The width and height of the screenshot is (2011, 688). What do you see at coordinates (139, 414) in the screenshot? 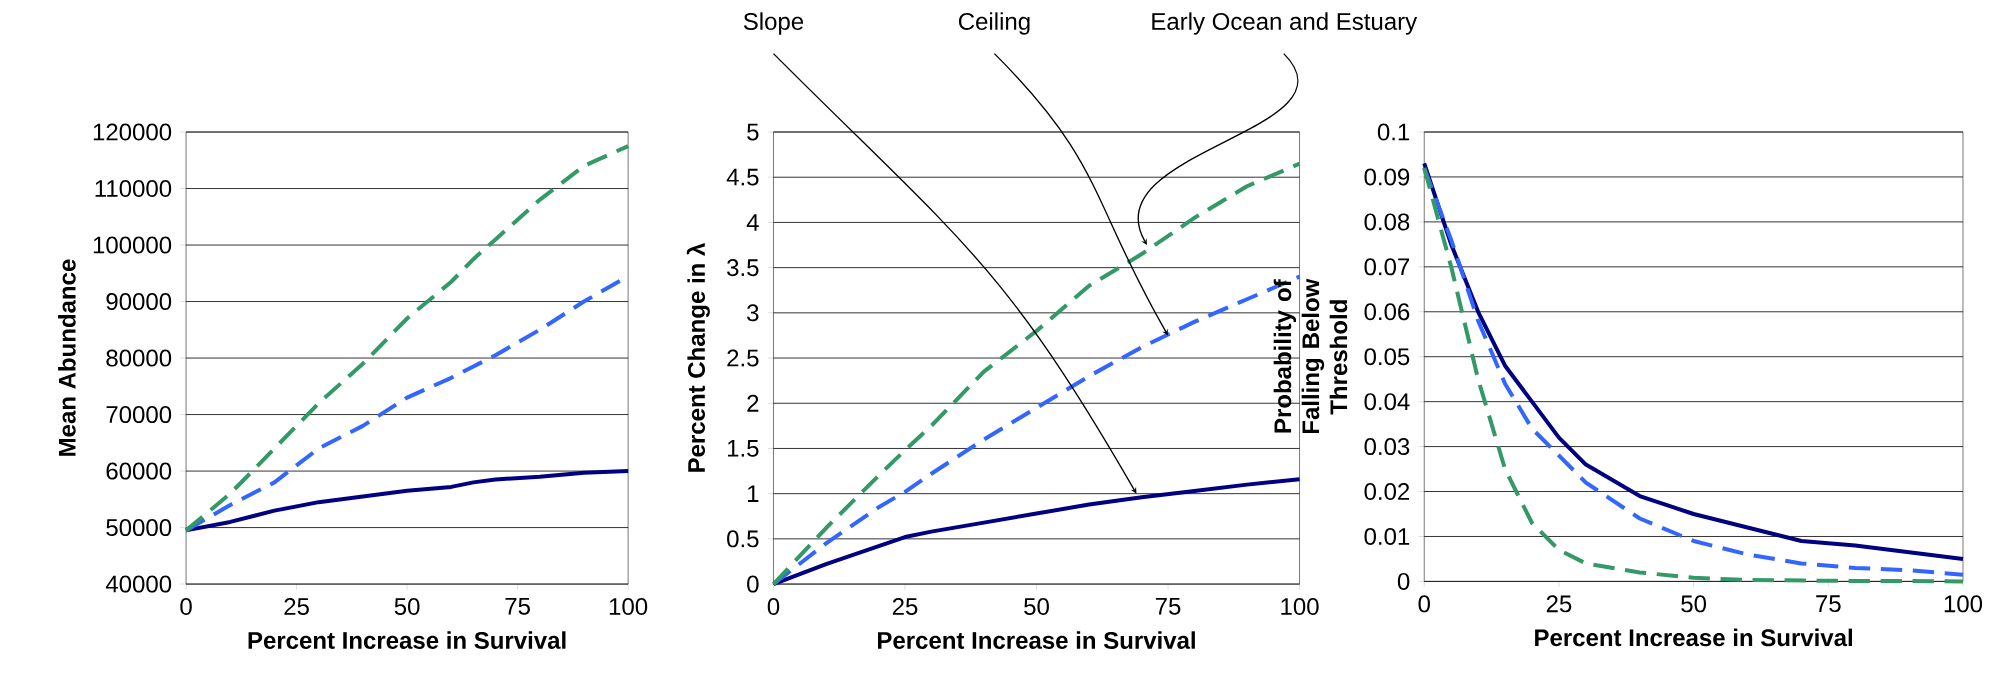
I see `y-tick-label: 70000` at bounding box center [139, 414].